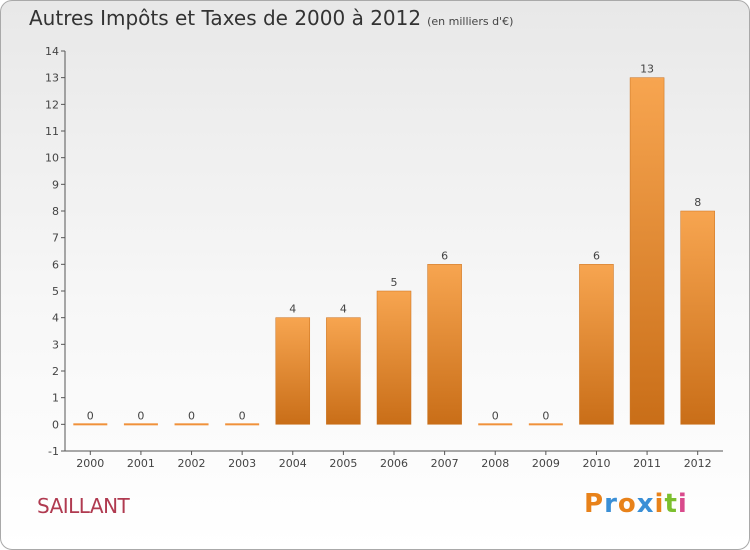  What do you see at coordinates (55, 398) in the screenshot?
I see `y-tick-label: 1` at bounding box center [55, 398].